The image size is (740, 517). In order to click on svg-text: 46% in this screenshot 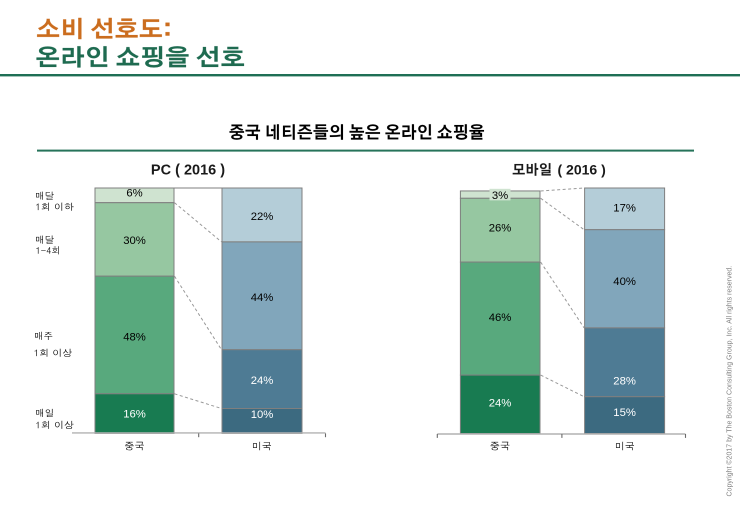, I will do `click(500, 318)`.